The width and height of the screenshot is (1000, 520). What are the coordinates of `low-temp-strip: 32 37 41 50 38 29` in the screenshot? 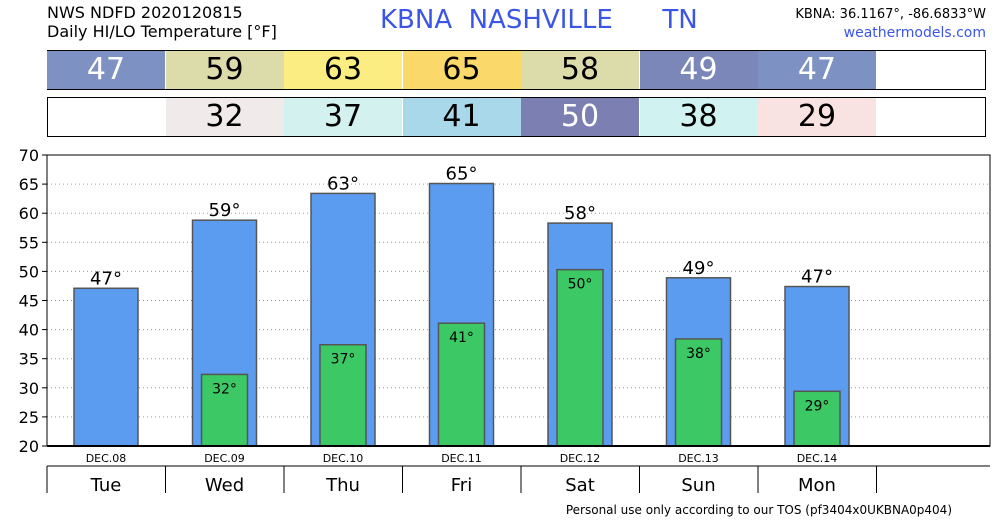 It's located at (516, 117).